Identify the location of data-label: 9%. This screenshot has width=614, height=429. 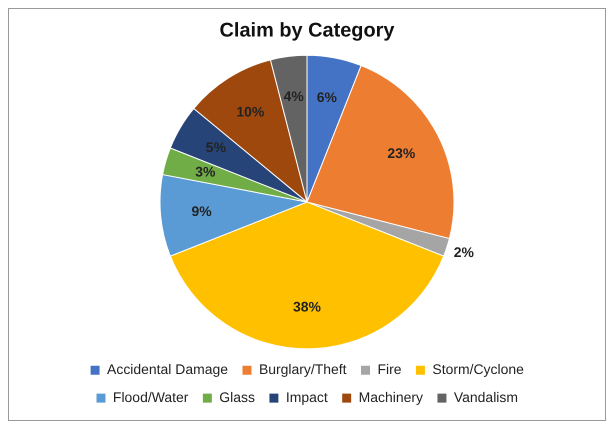
(202, 210).